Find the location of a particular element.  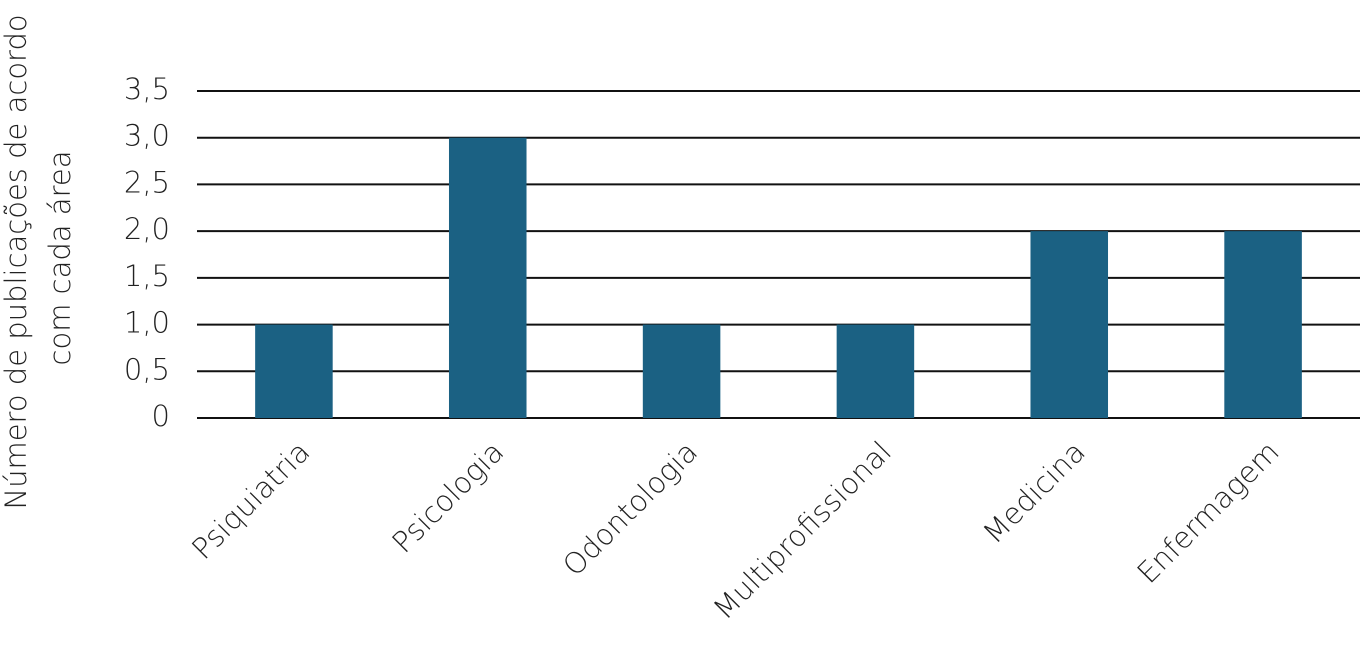

y-label-group: com cada área is located at coordinates (60, 258).